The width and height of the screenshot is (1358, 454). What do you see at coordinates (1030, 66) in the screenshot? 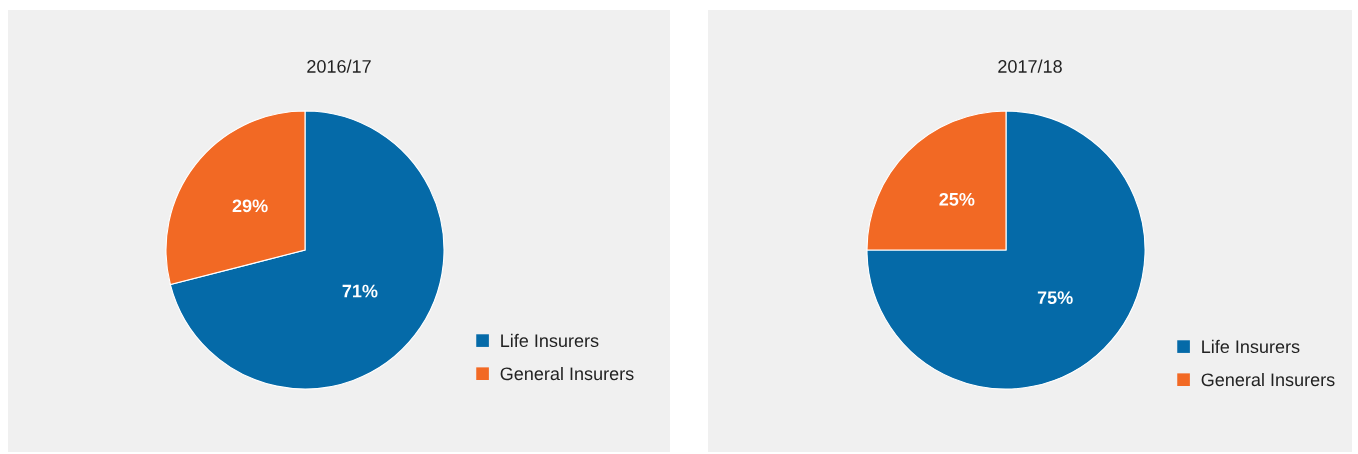
I see `chart-title: 2017/18` at bounding box center [1030, 66].